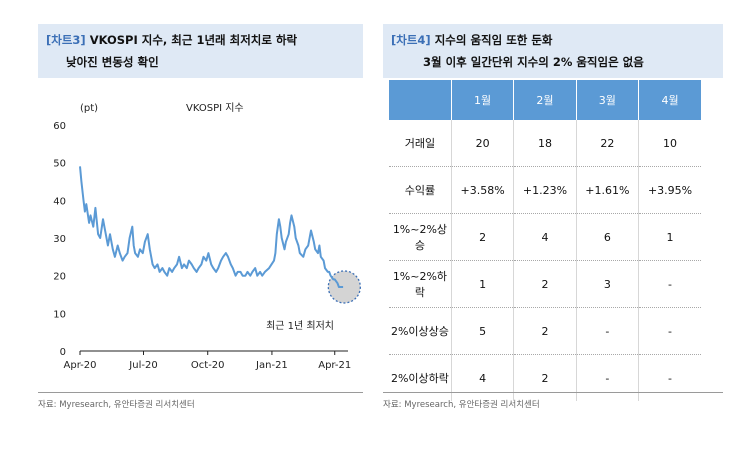  What do you see at coordinates (66, 40) in the screenshot?
I see `chart3-tag: [차트3]` at bounding box center [66, 40].